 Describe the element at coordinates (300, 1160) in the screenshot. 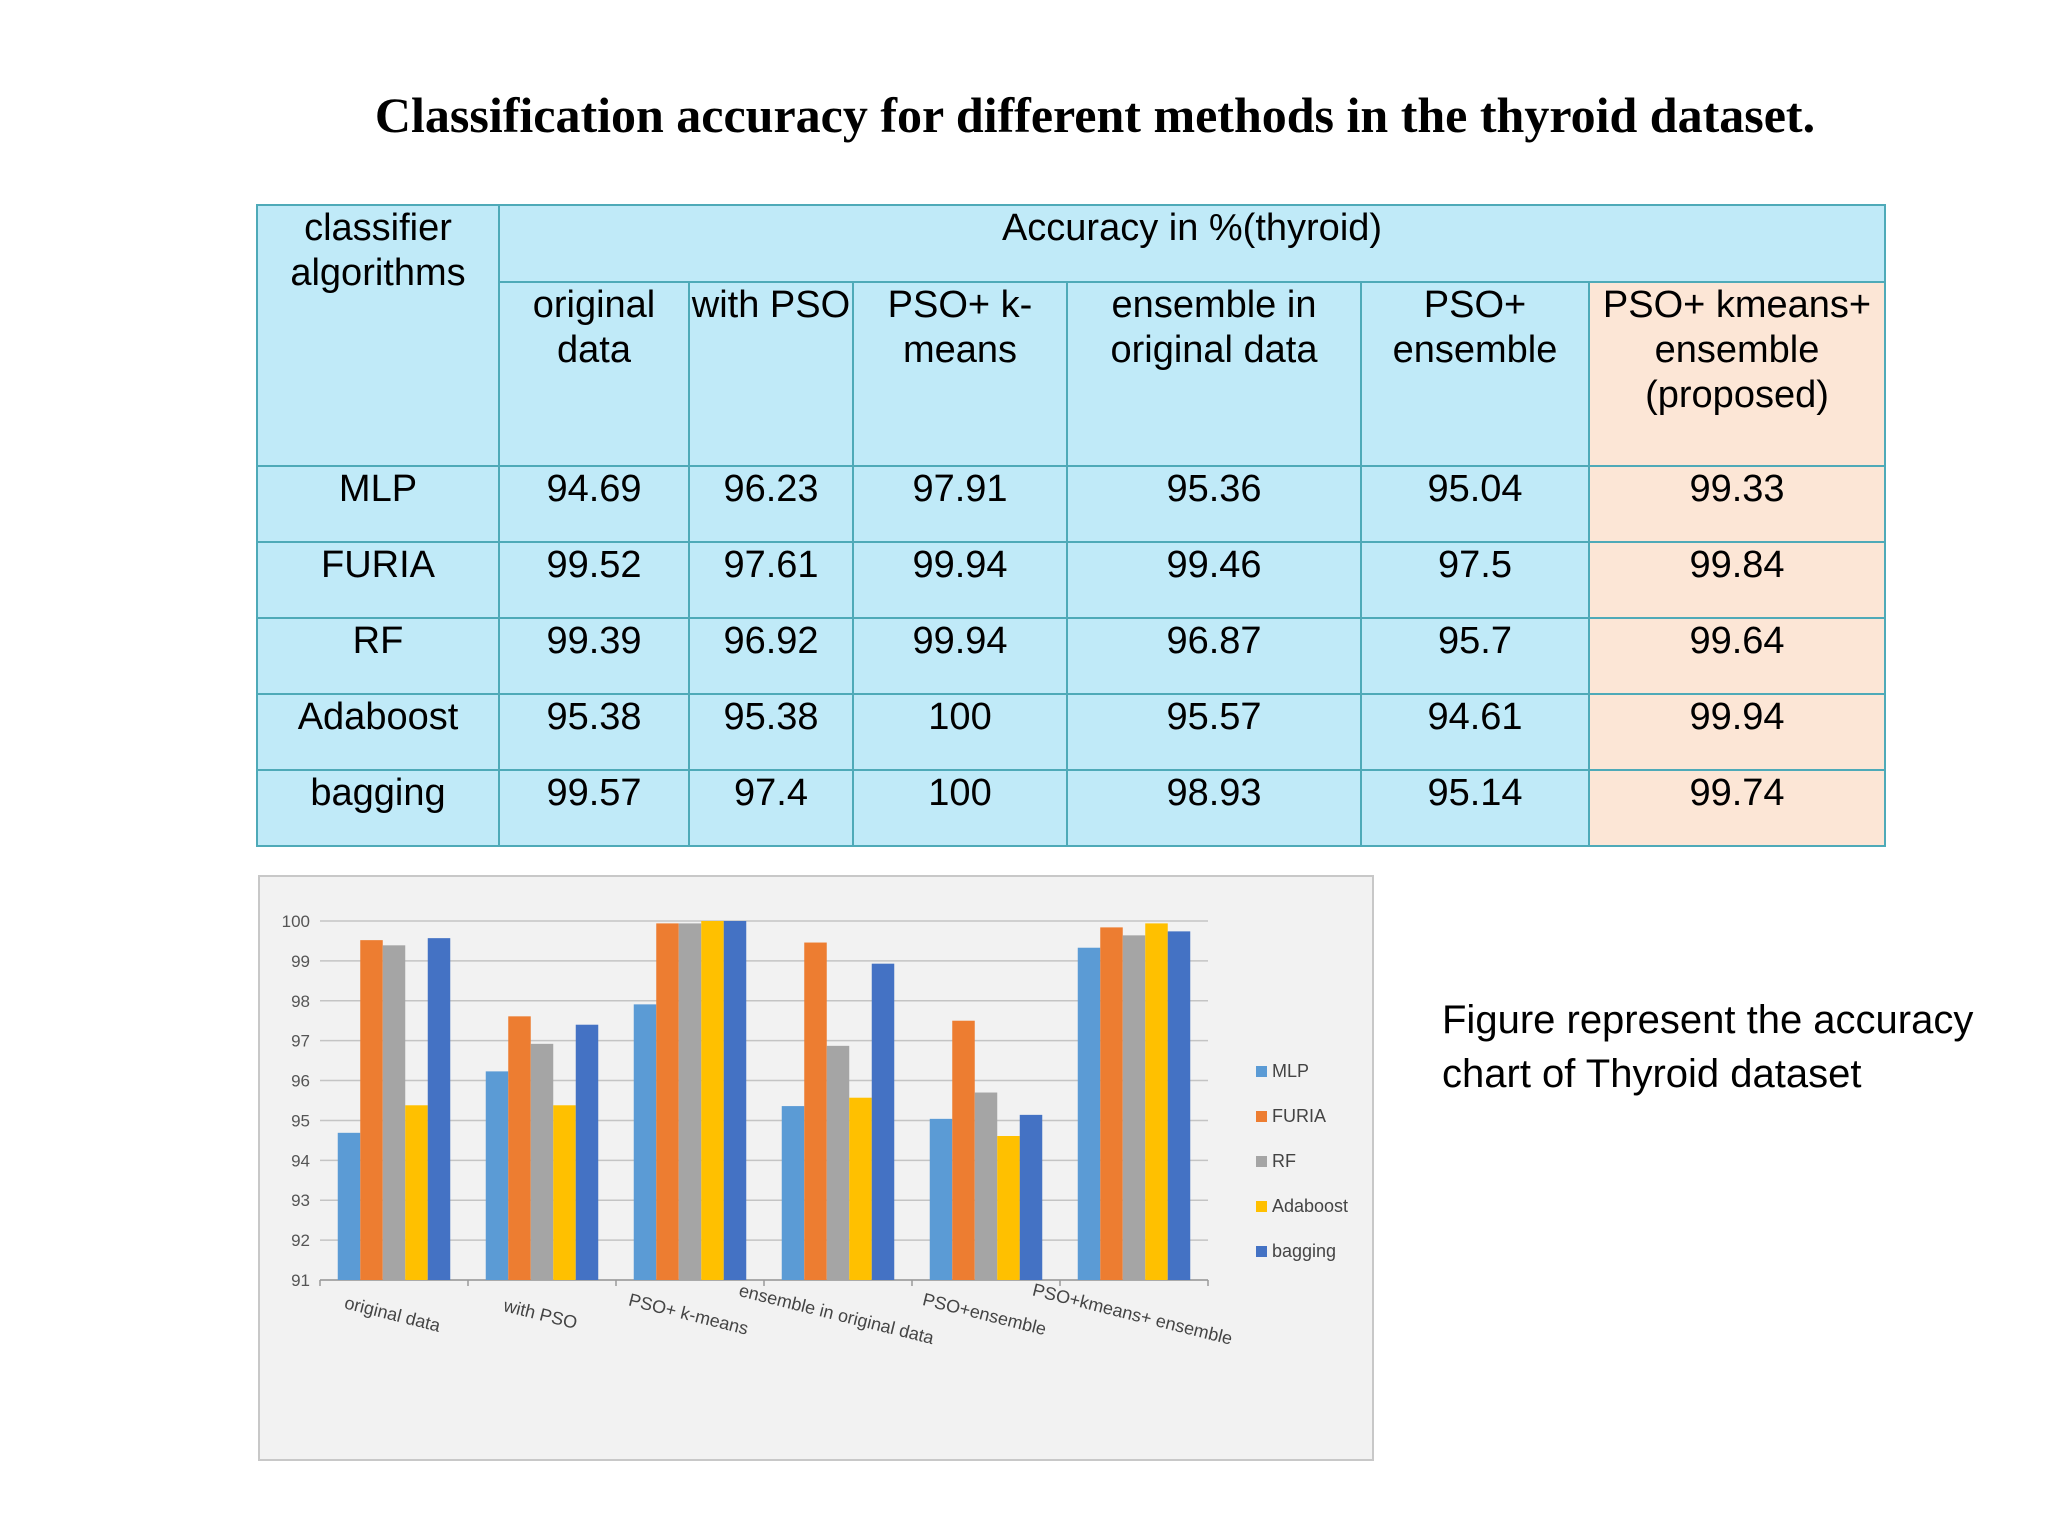

I see `y-tick-label: 94` at that location.